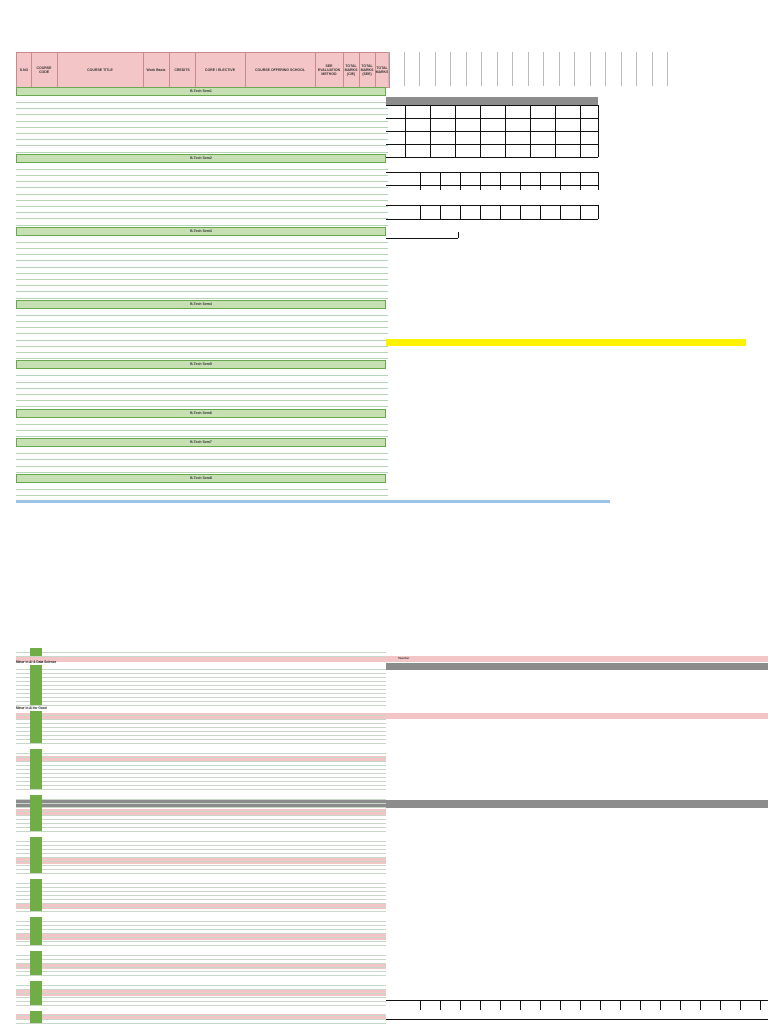  I want to click on pink-band, so click(201, 1017).